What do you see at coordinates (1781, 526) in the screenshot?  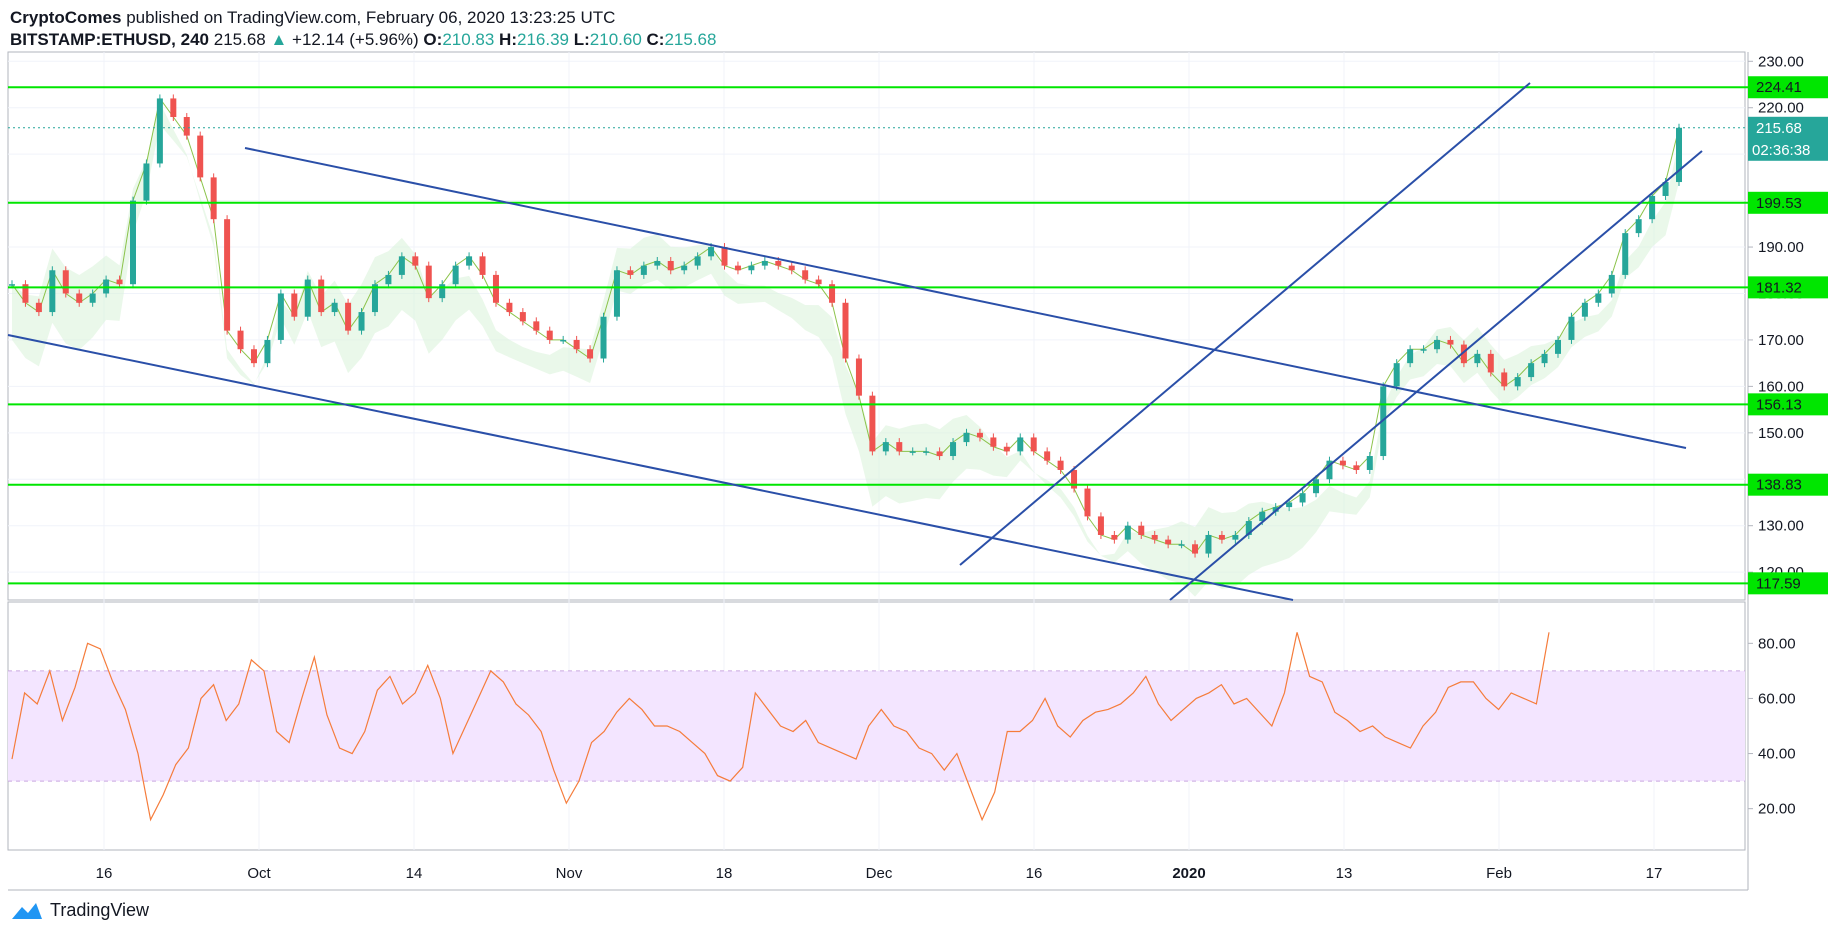 I see `y-tick-label: 130.00` at bounding box center [1781, 526].